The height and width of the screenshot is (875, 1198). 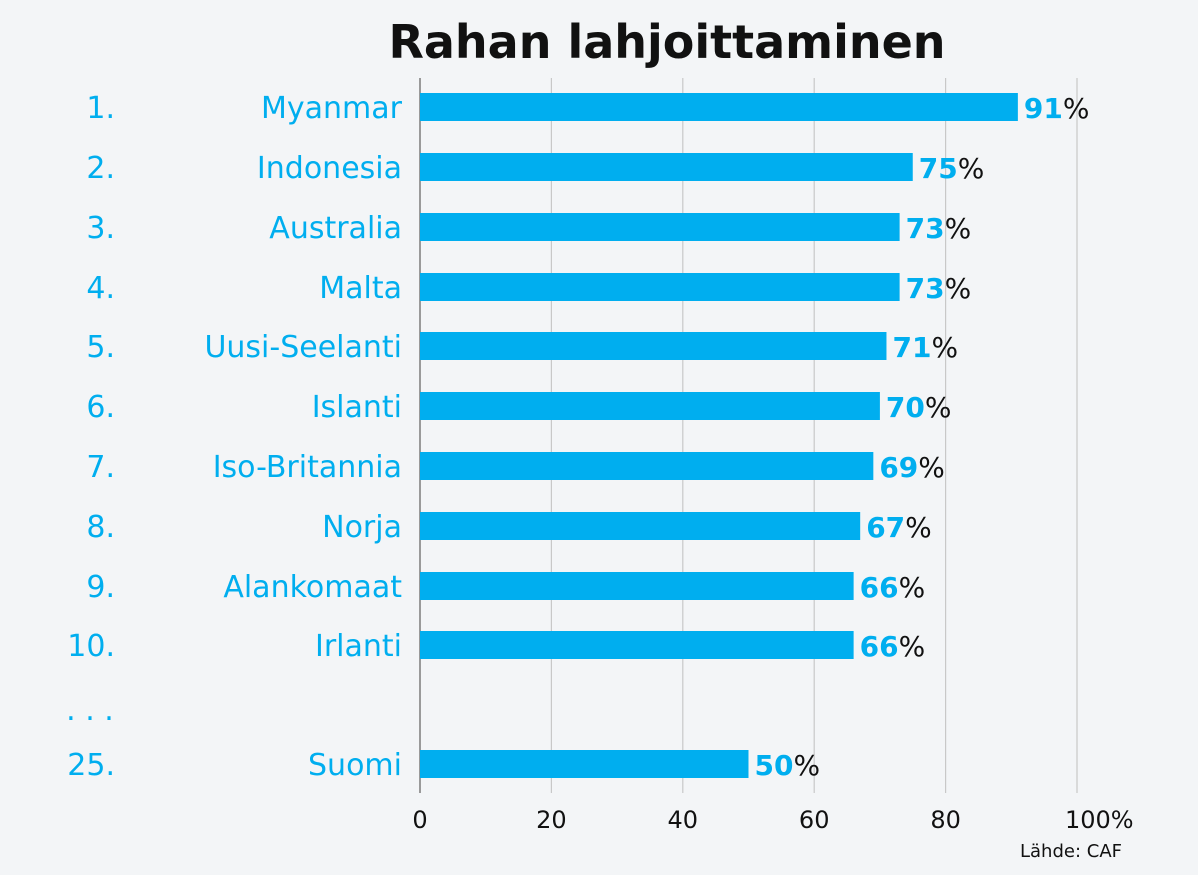 What do you see at coordinates (307, 467) in the screenshot?
I see `country-label: Iso-Britannia` at bounding box center [307, 467].